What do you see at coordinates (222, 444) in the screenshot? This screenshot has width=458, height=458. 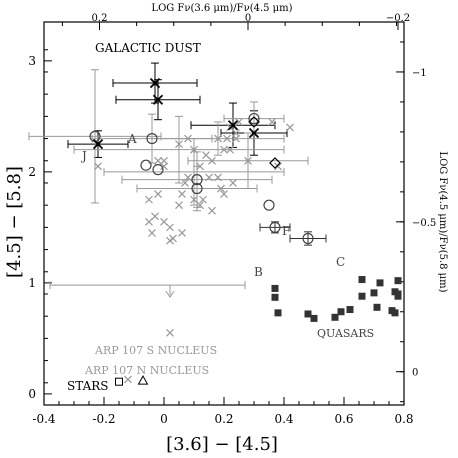 I see `x-axis-label: [3.6] − [4.5]` at bounding box center [222, 444].